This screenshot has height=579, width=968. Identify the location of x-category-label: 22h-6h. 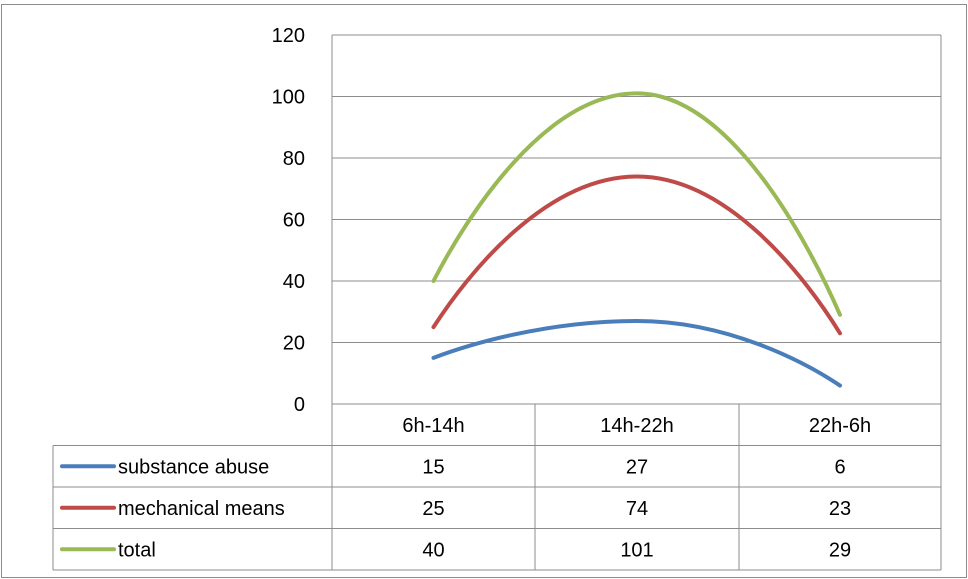
(840, 426).